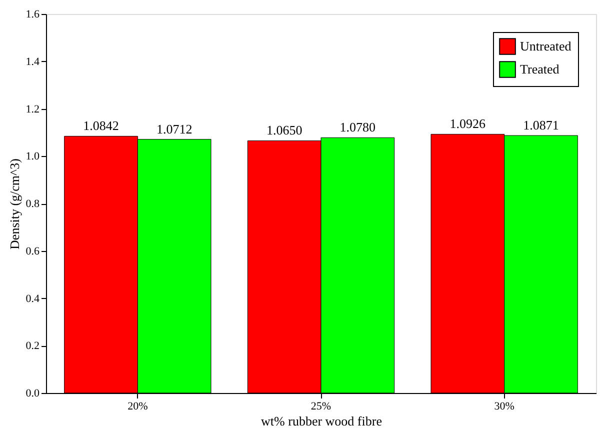  What do you see at coordinates (284, 130) in the screenshot?
I see `data-label: 1.0650` at bounding box center [284, 130].